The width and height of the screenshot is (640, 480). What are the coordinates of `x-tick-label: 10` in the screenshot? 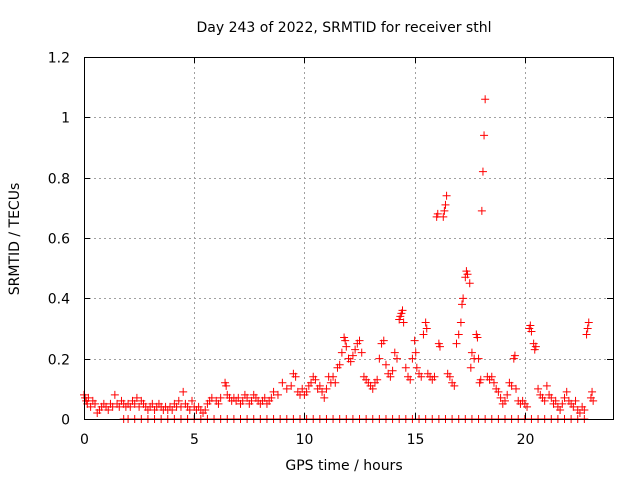 It's located at (305, 440).